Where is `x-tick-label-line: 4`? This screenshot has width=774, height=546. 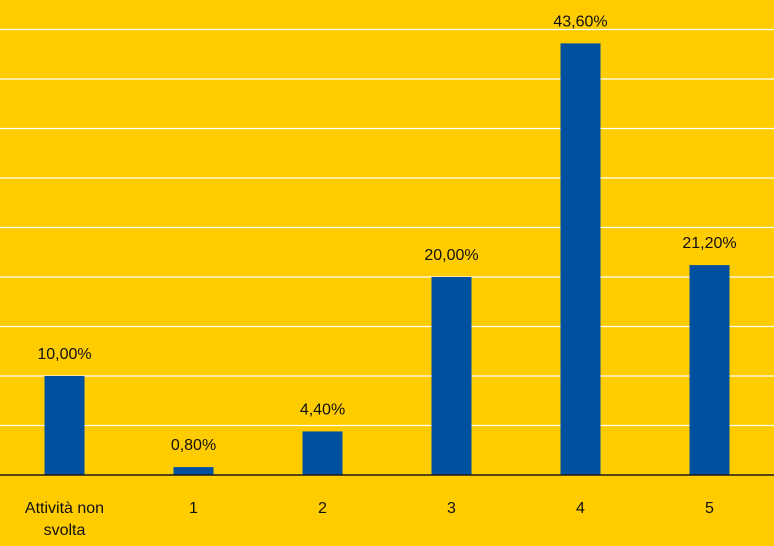 x-tick-label-line: 4 is located at coordinates (580, 508).